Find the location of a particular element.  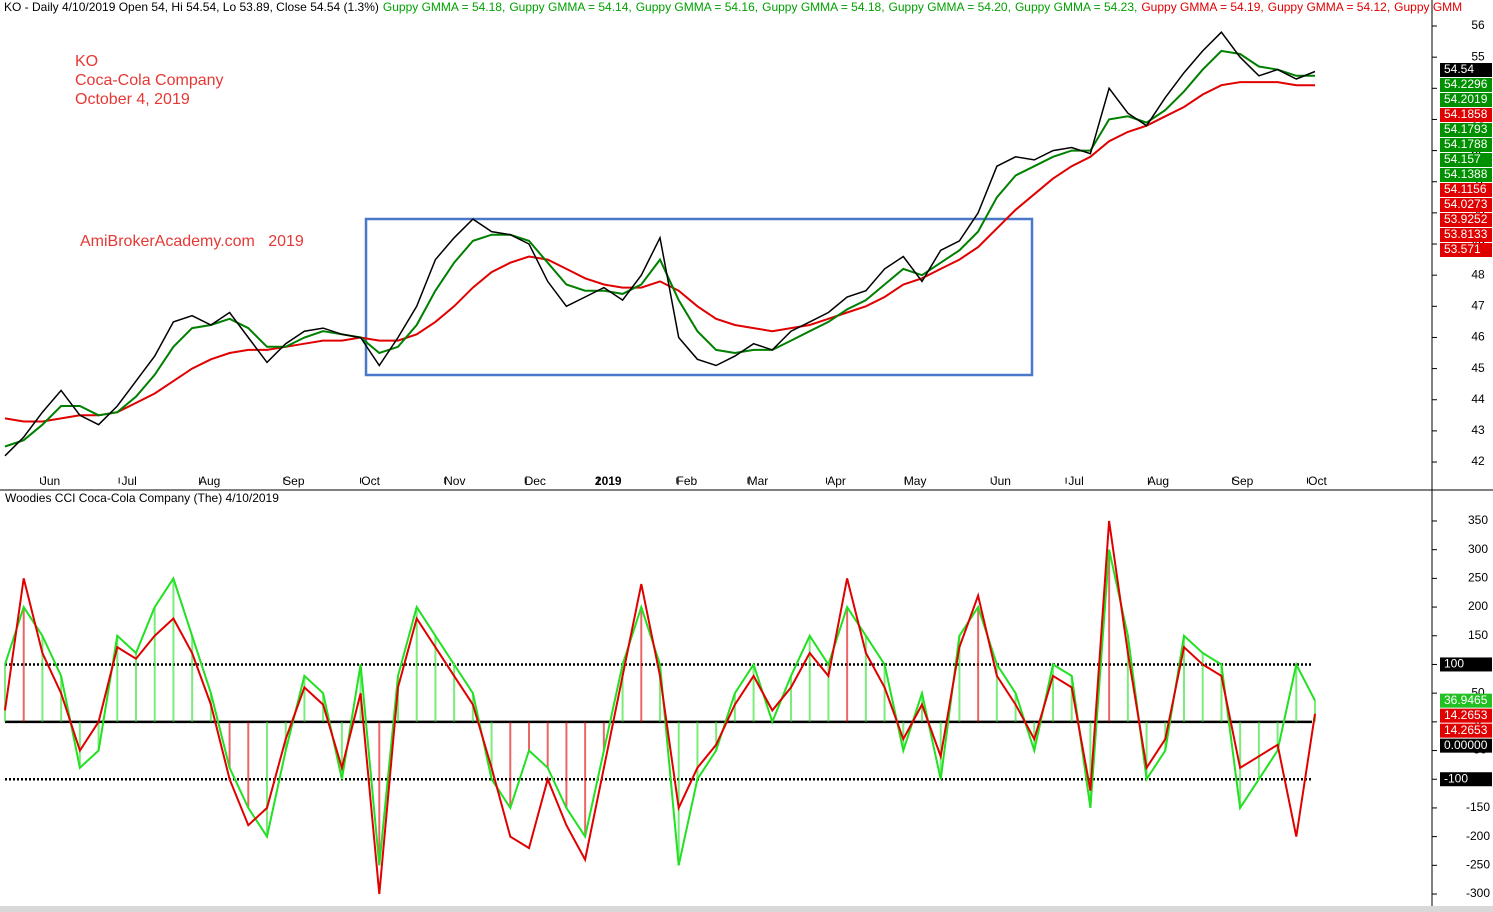

annotation: October 4, 2019 is located at coordinates (132, 99).